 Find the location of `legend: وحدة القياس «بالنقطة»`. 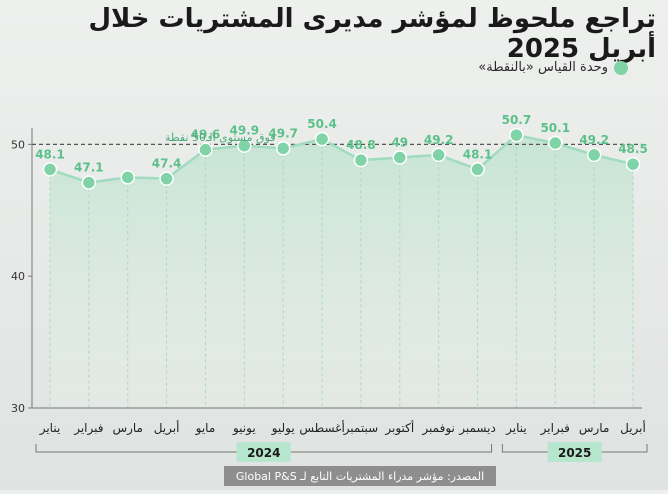

legend: وحدة القياس «بالنقطة» is located at coordinates (553, 67).